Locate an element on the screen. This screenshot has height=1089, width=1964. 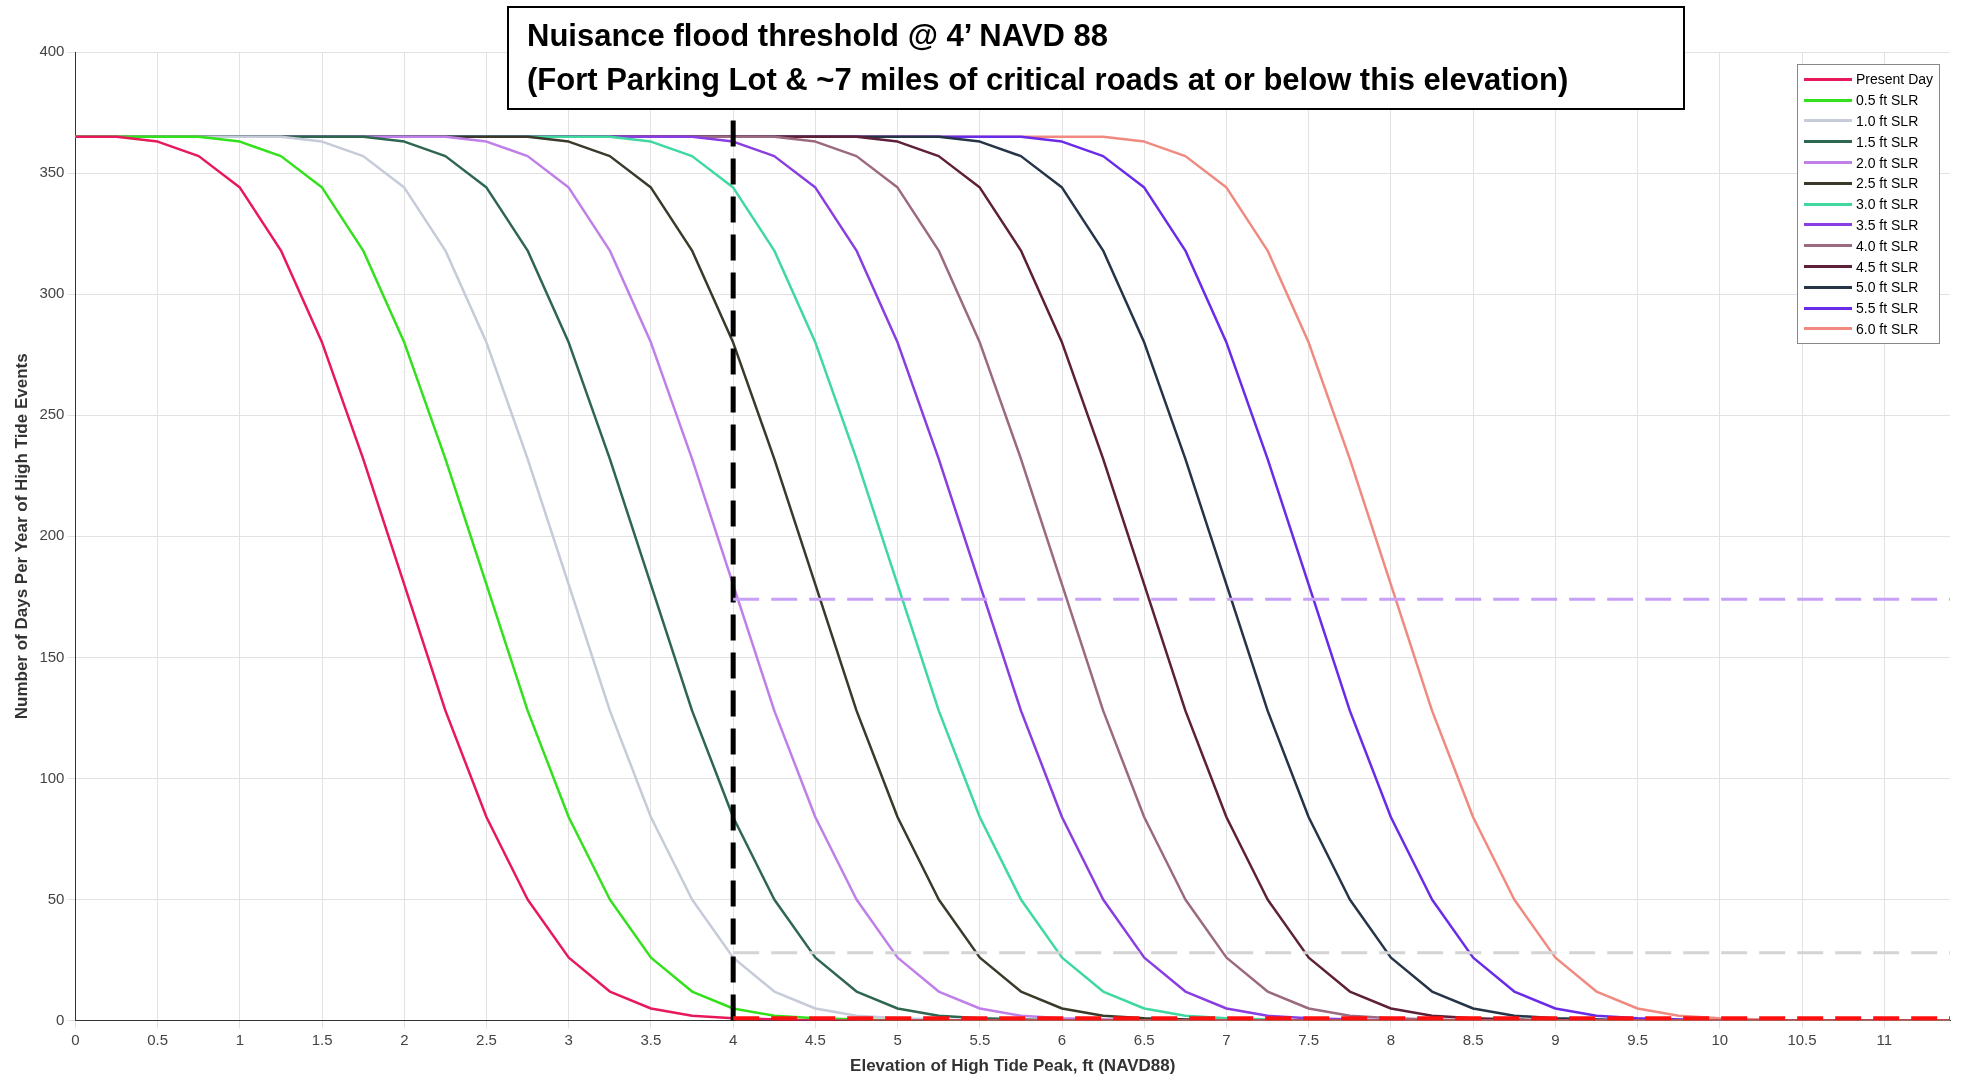
y-tick-label: 0 is located at coordinates (60, 1019).